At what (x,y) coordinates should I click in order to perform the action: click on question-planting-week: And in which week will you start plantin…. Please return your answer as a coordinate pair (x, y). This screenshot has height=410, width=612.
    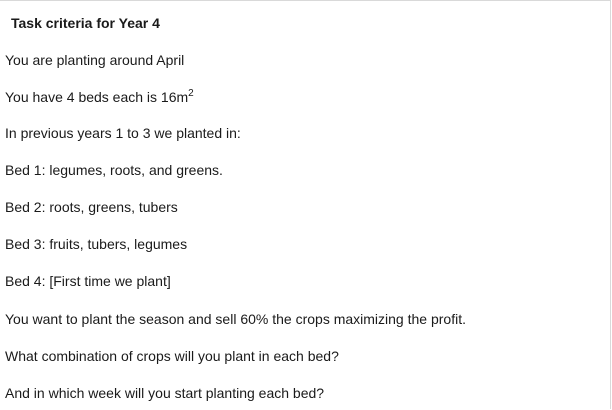
    Looking at the image, I should click on (165, 393).